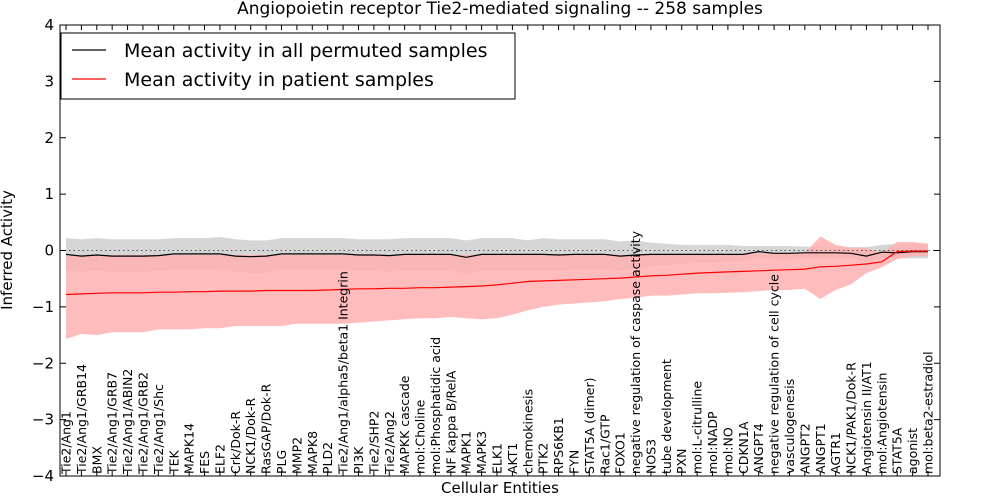 The width and height of the screenshot is (1000, 500). What do you see at coordinates (881, 423) in the screenshot?
I see `x-tick-label: mol:Angiotensin` at bounding box center [881, 423].